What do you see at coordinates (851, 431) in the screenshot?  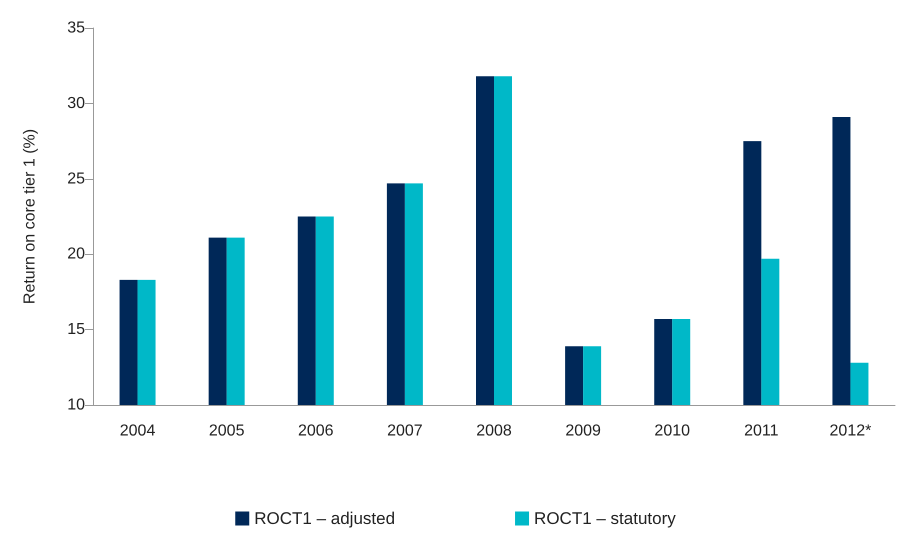 I see `x-tick-label: 2012*` at bounding box center [851, 431].